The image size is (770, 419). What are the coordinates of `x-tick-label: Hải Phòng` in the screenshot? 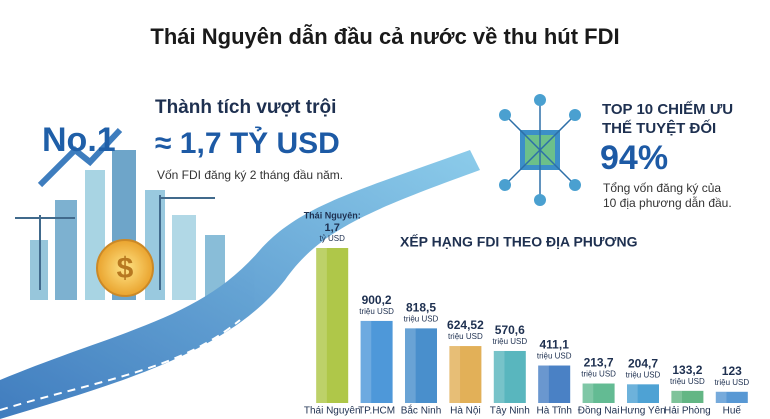 It's located at (687, 411).